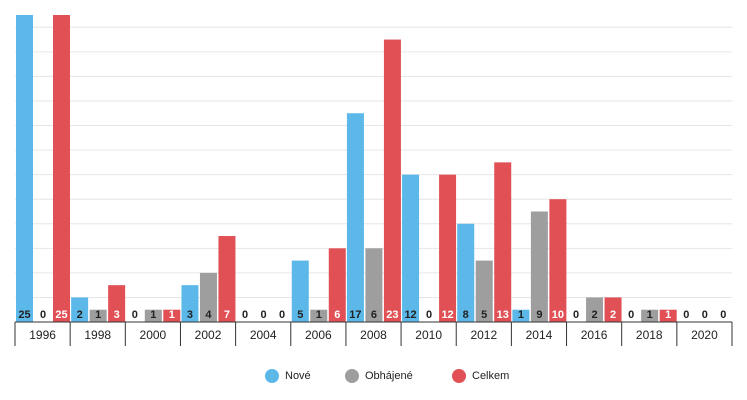 Image resolution: width=747 pixels, height=400 pixels. Describe the element at coordinates (318, 335) in the screenshot. I see `x-tick-label: 2006` at that location.